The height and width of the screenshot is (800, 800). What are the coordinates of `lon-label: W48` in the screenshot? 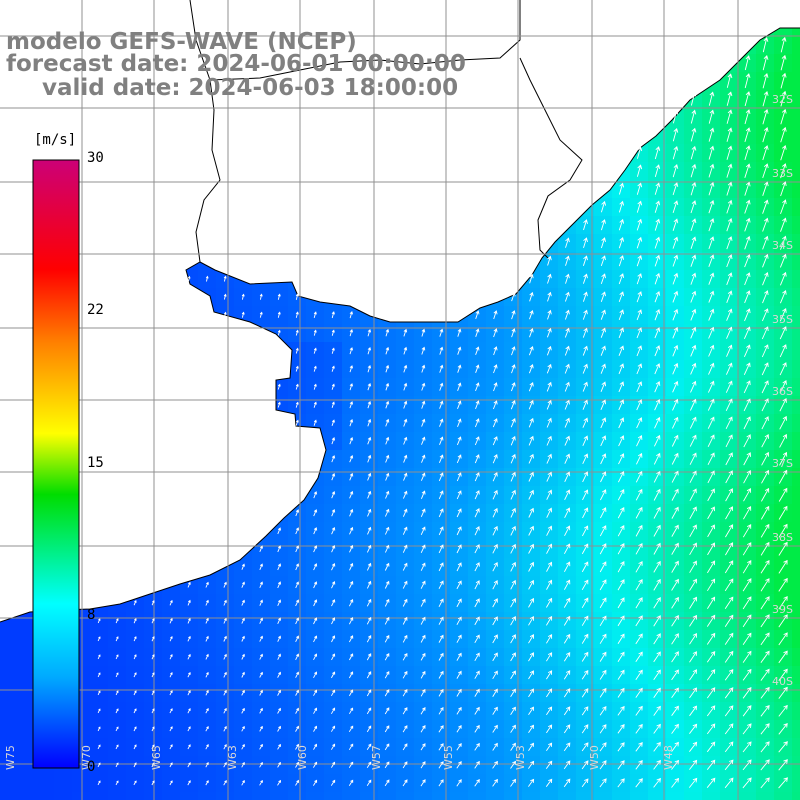 It's located at (668, 757).